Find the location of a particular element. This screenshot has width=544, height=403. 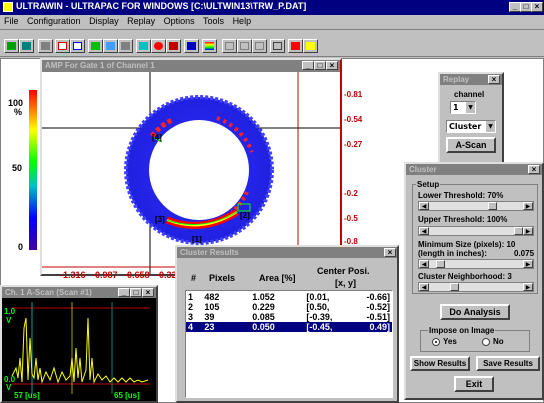

cluster-dialog-close-icon: × is located at coordinates (534, 169).